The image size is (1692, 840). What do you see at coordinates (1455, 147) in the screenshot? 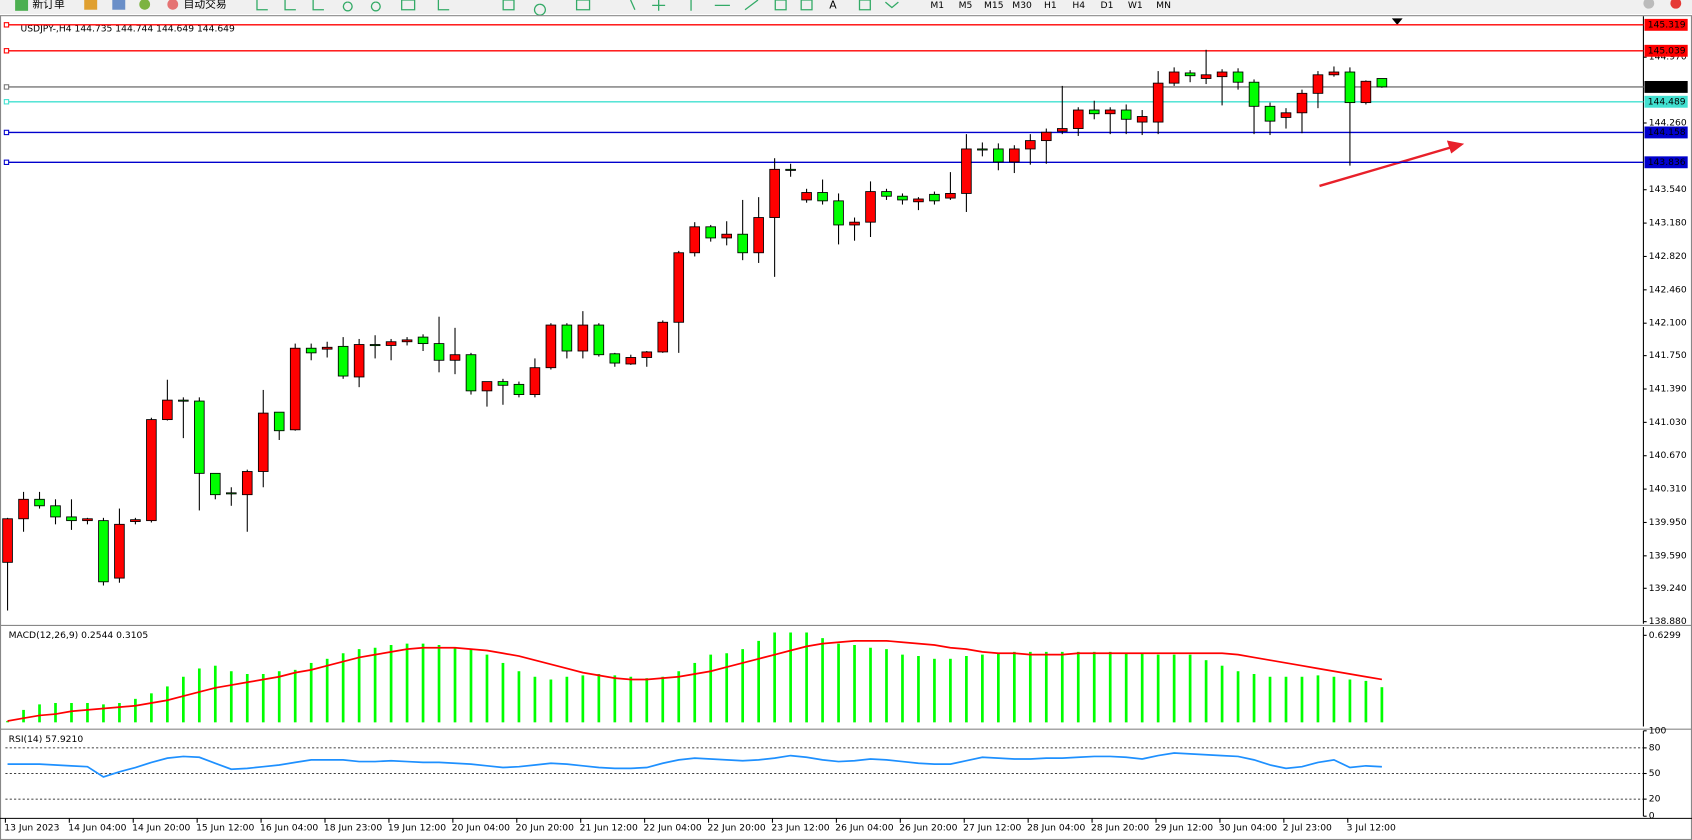
I see `arrow-head` at bounding box center [1455, 147].